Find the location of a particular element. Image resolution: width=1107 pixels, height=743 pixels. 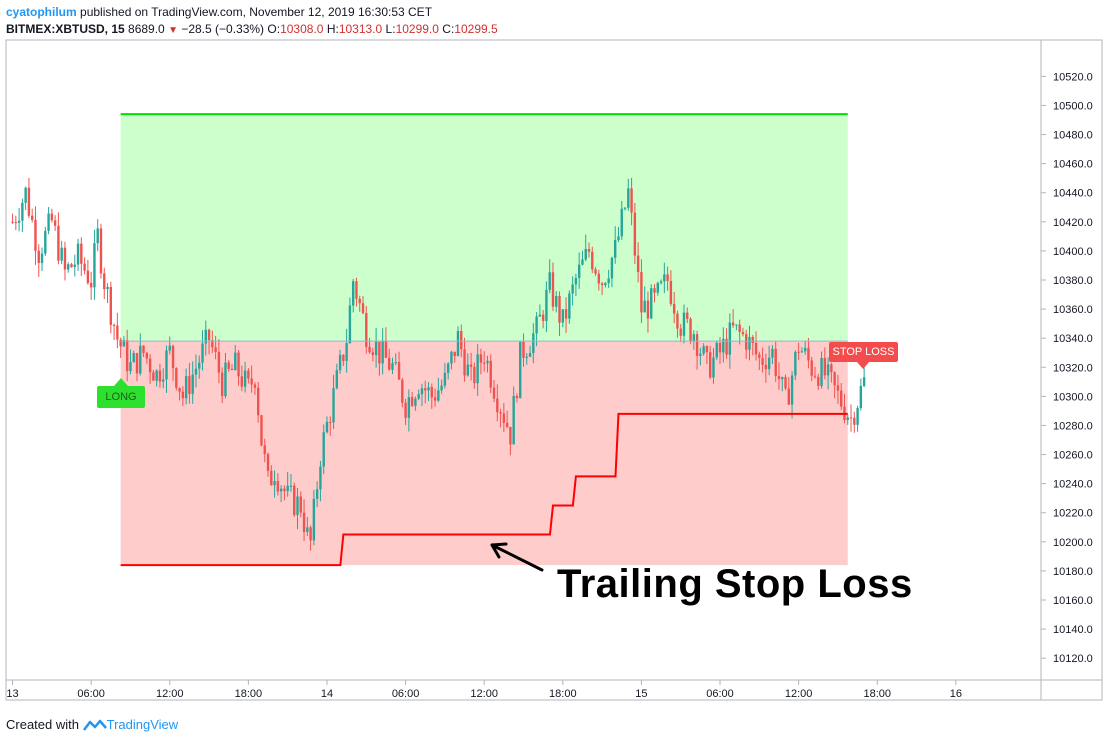

price-change: −28.5 (−0.33%) is located at coordinates (223, 29).